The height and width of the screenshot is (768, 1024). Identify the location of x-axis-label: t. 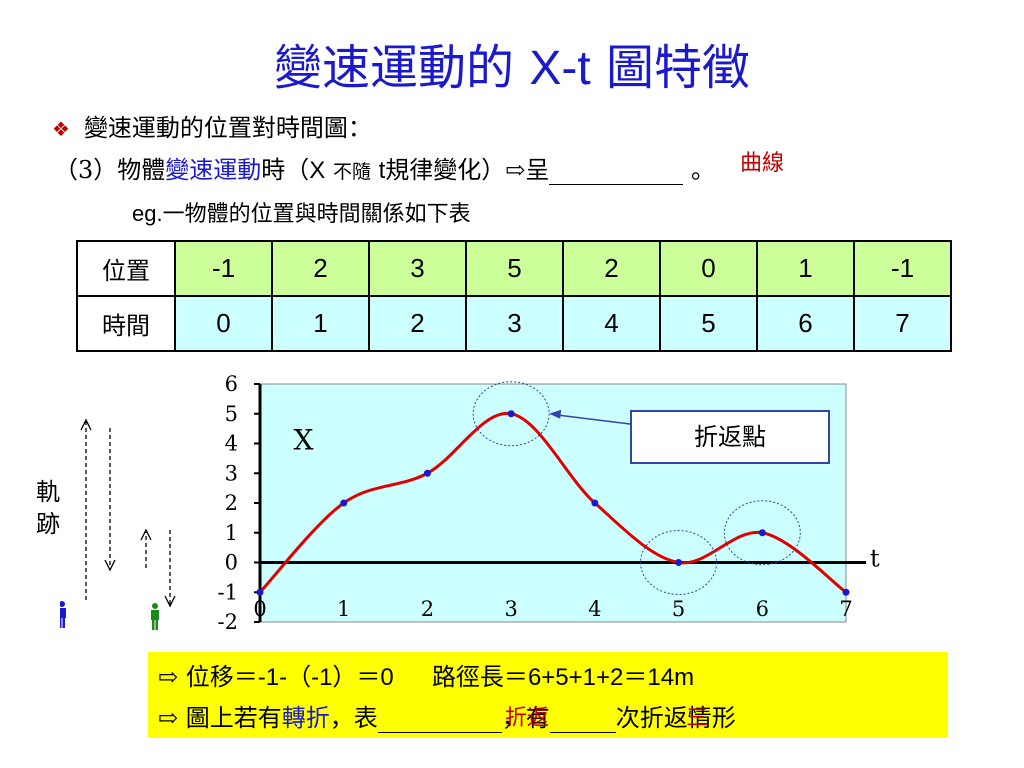
(875, 559).